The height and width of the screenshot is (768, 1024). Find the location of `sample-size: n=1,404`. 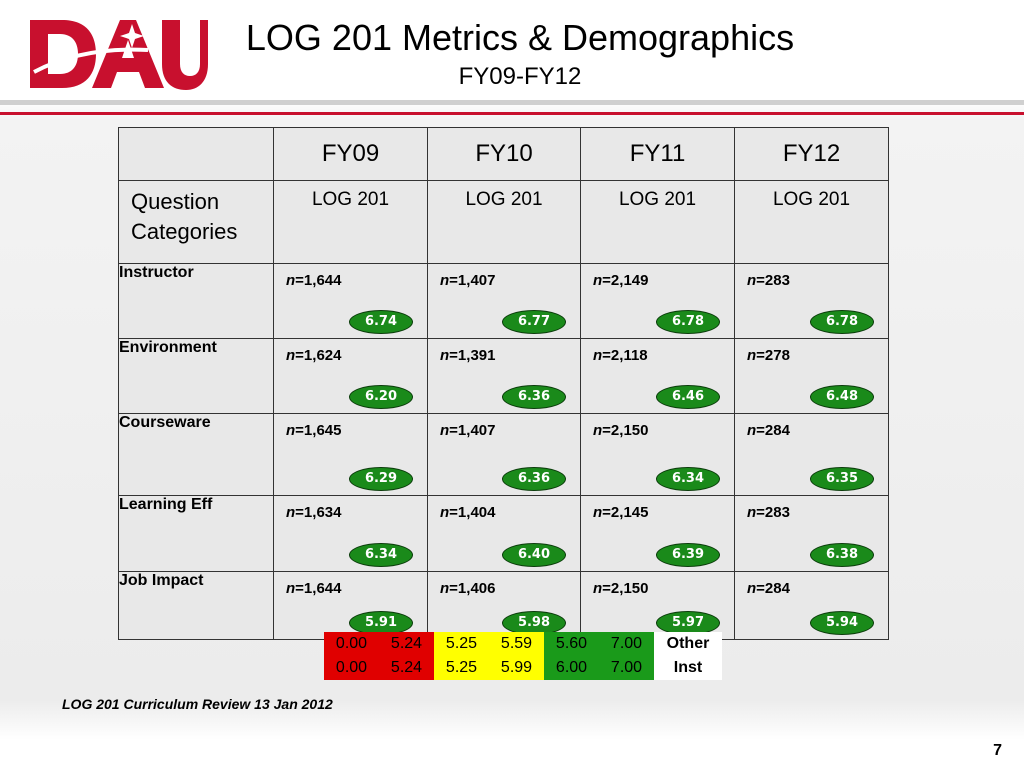

sample-size: n=1,404 is located at coordinates (467, 512).